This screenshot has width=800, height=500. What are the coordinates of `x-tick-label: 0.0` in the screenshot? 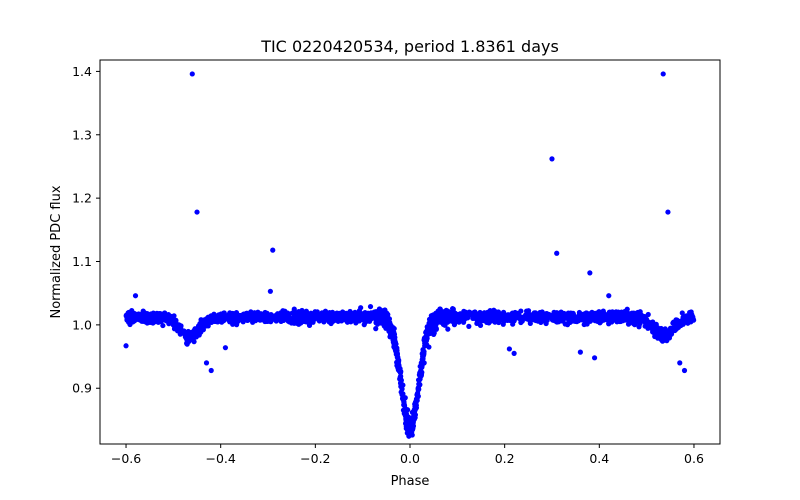 It's located at (410, 458).